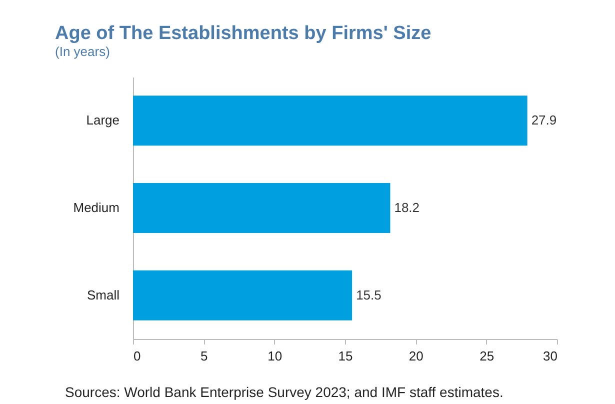 The image size is (615, 404). I want to click on x-tick-label: 15, so click(345, 356).